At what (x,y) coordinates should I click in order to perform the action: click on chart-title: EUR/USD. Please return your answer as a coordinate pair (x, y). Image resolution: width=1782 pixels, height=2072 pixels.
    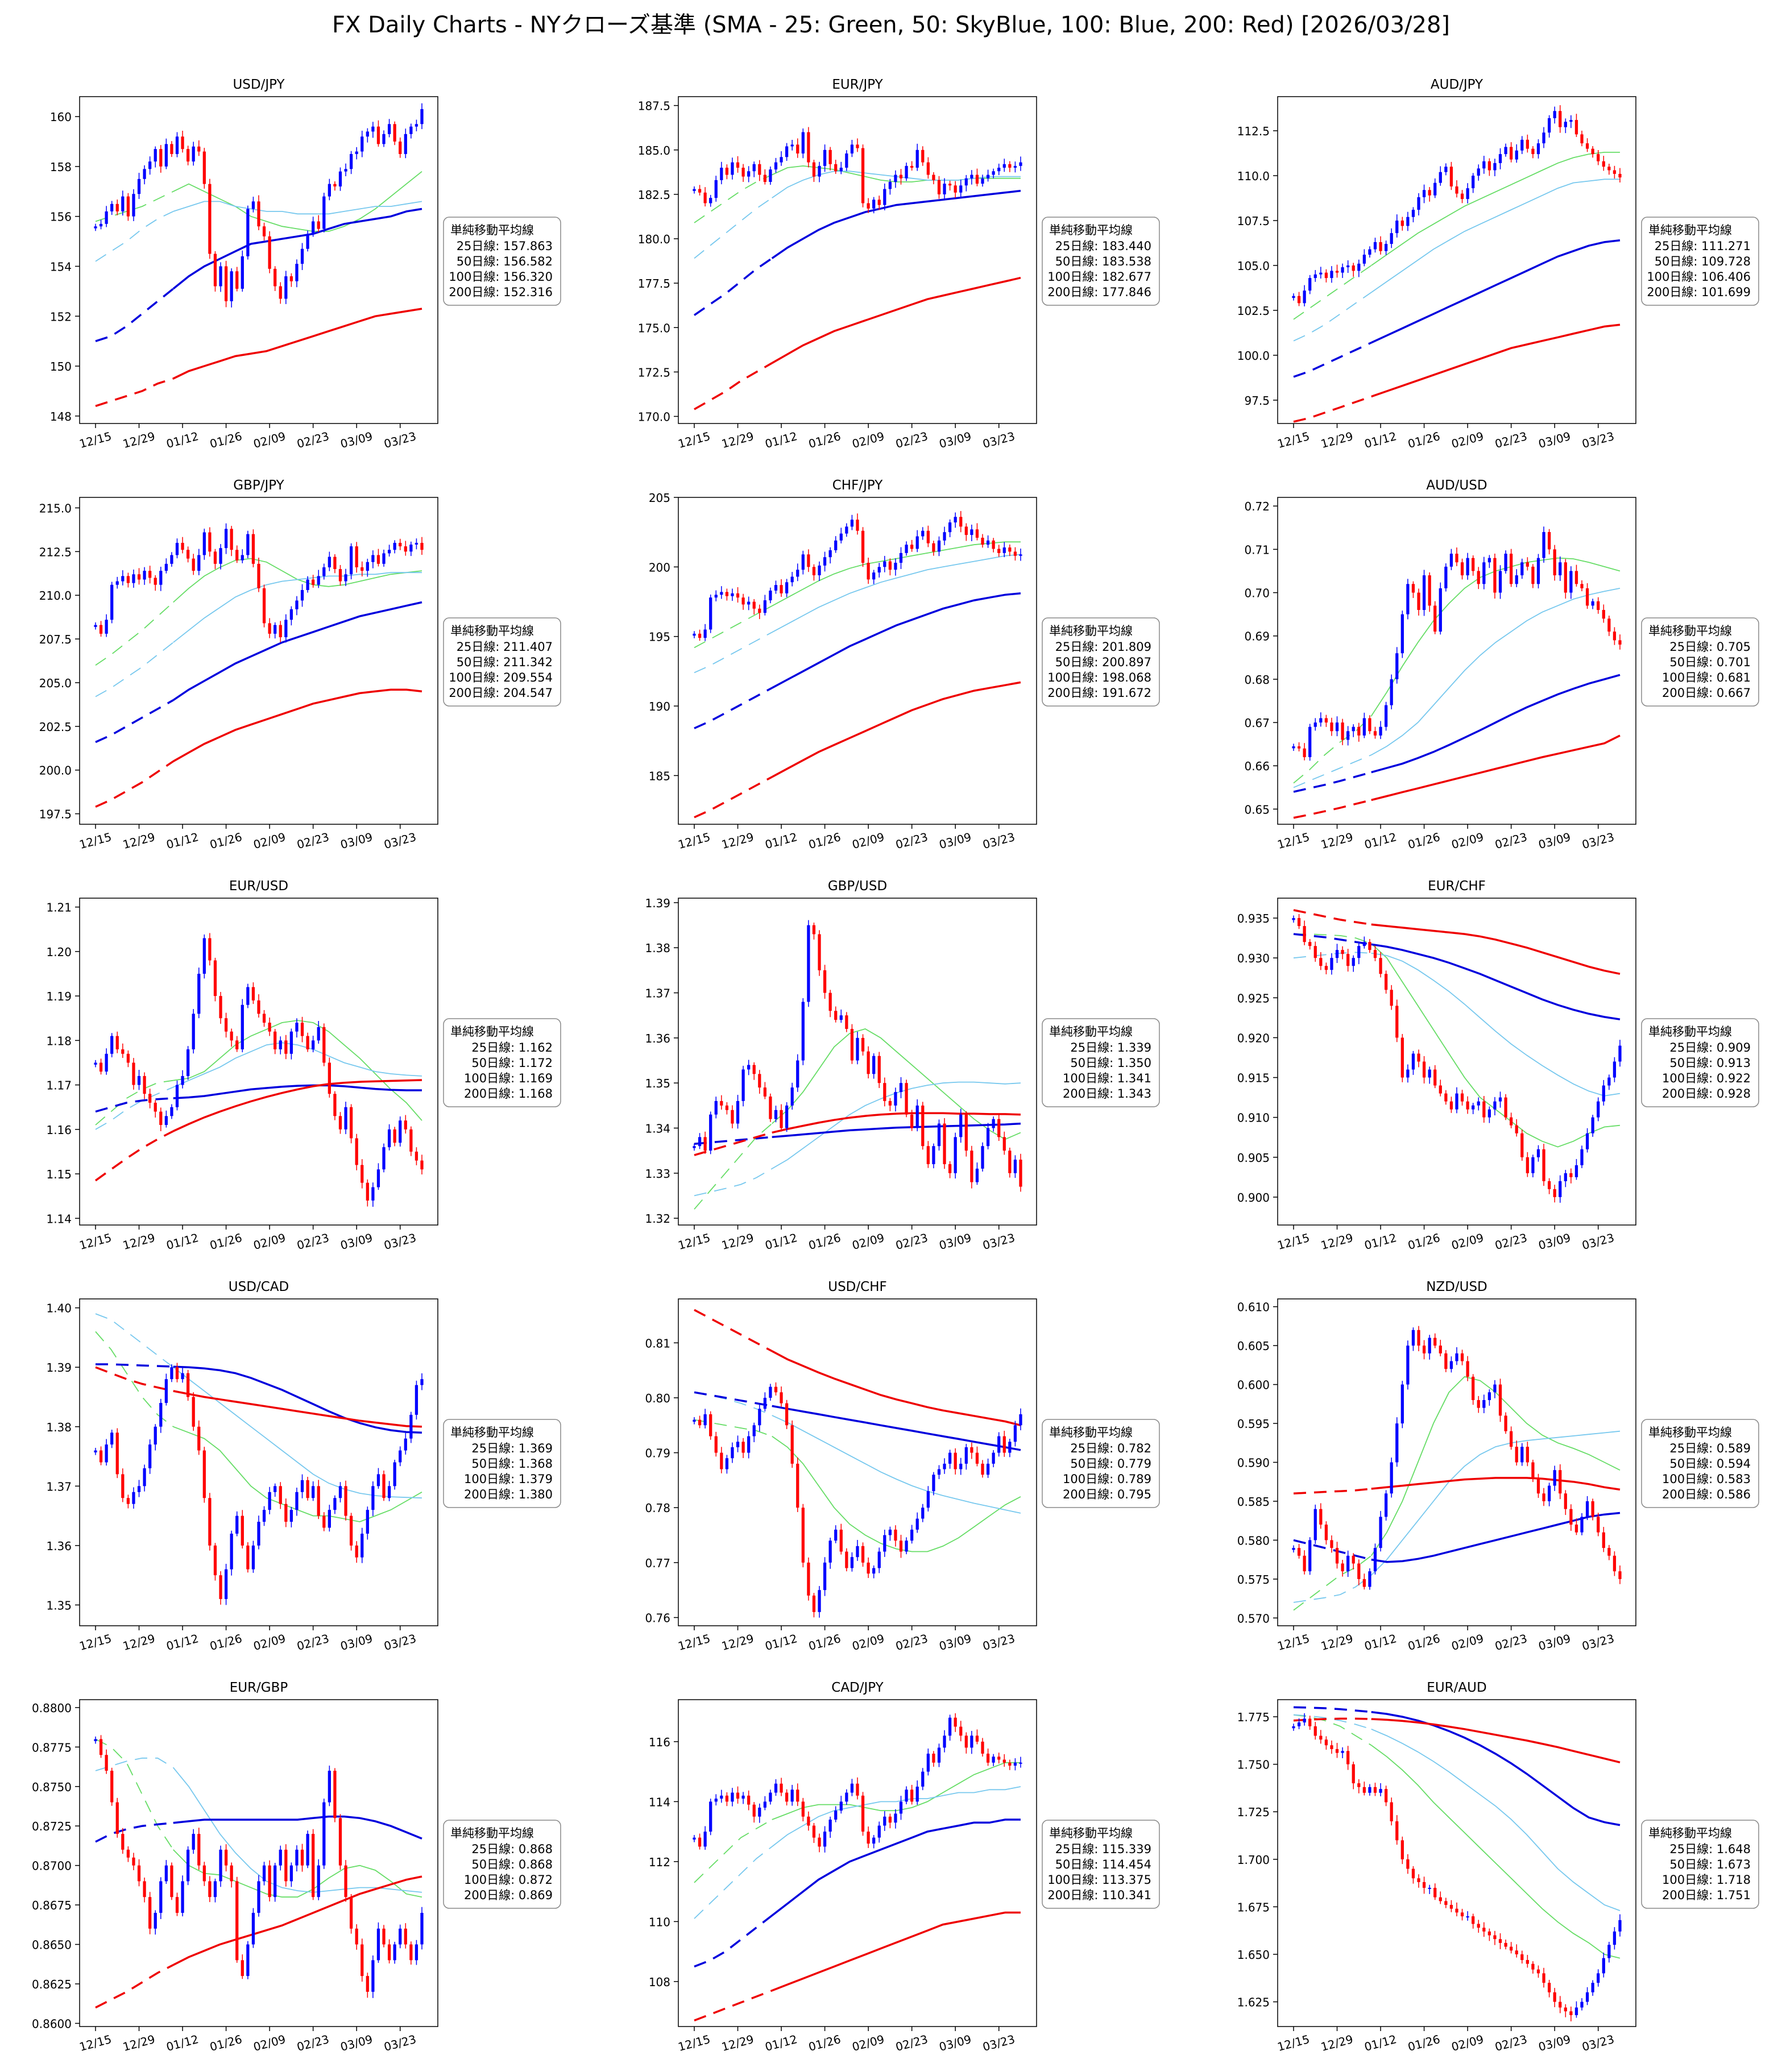
    Looking at the image, I should click on (258, 886).